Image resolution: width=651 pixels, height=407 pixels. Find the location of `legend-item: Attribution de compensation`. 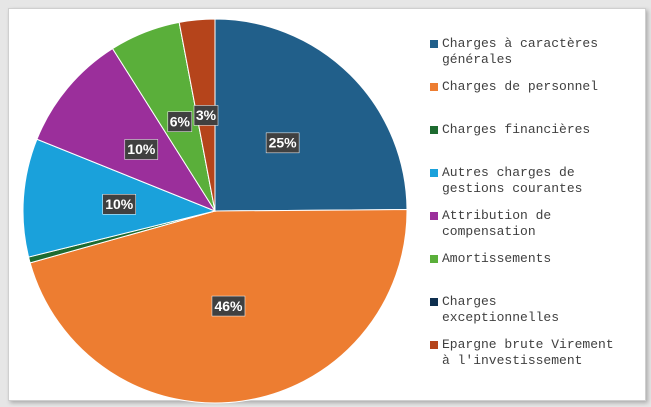

legend-item: Attribution de compensation is located at coordinates (522, 229).